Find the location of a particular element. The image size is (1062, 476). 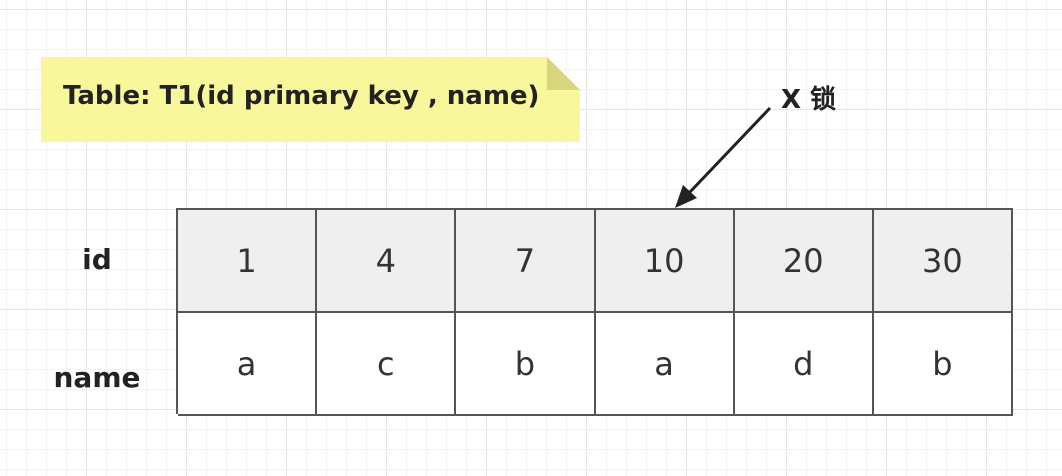

row-label-name: name is located at coordinates (97, 378).